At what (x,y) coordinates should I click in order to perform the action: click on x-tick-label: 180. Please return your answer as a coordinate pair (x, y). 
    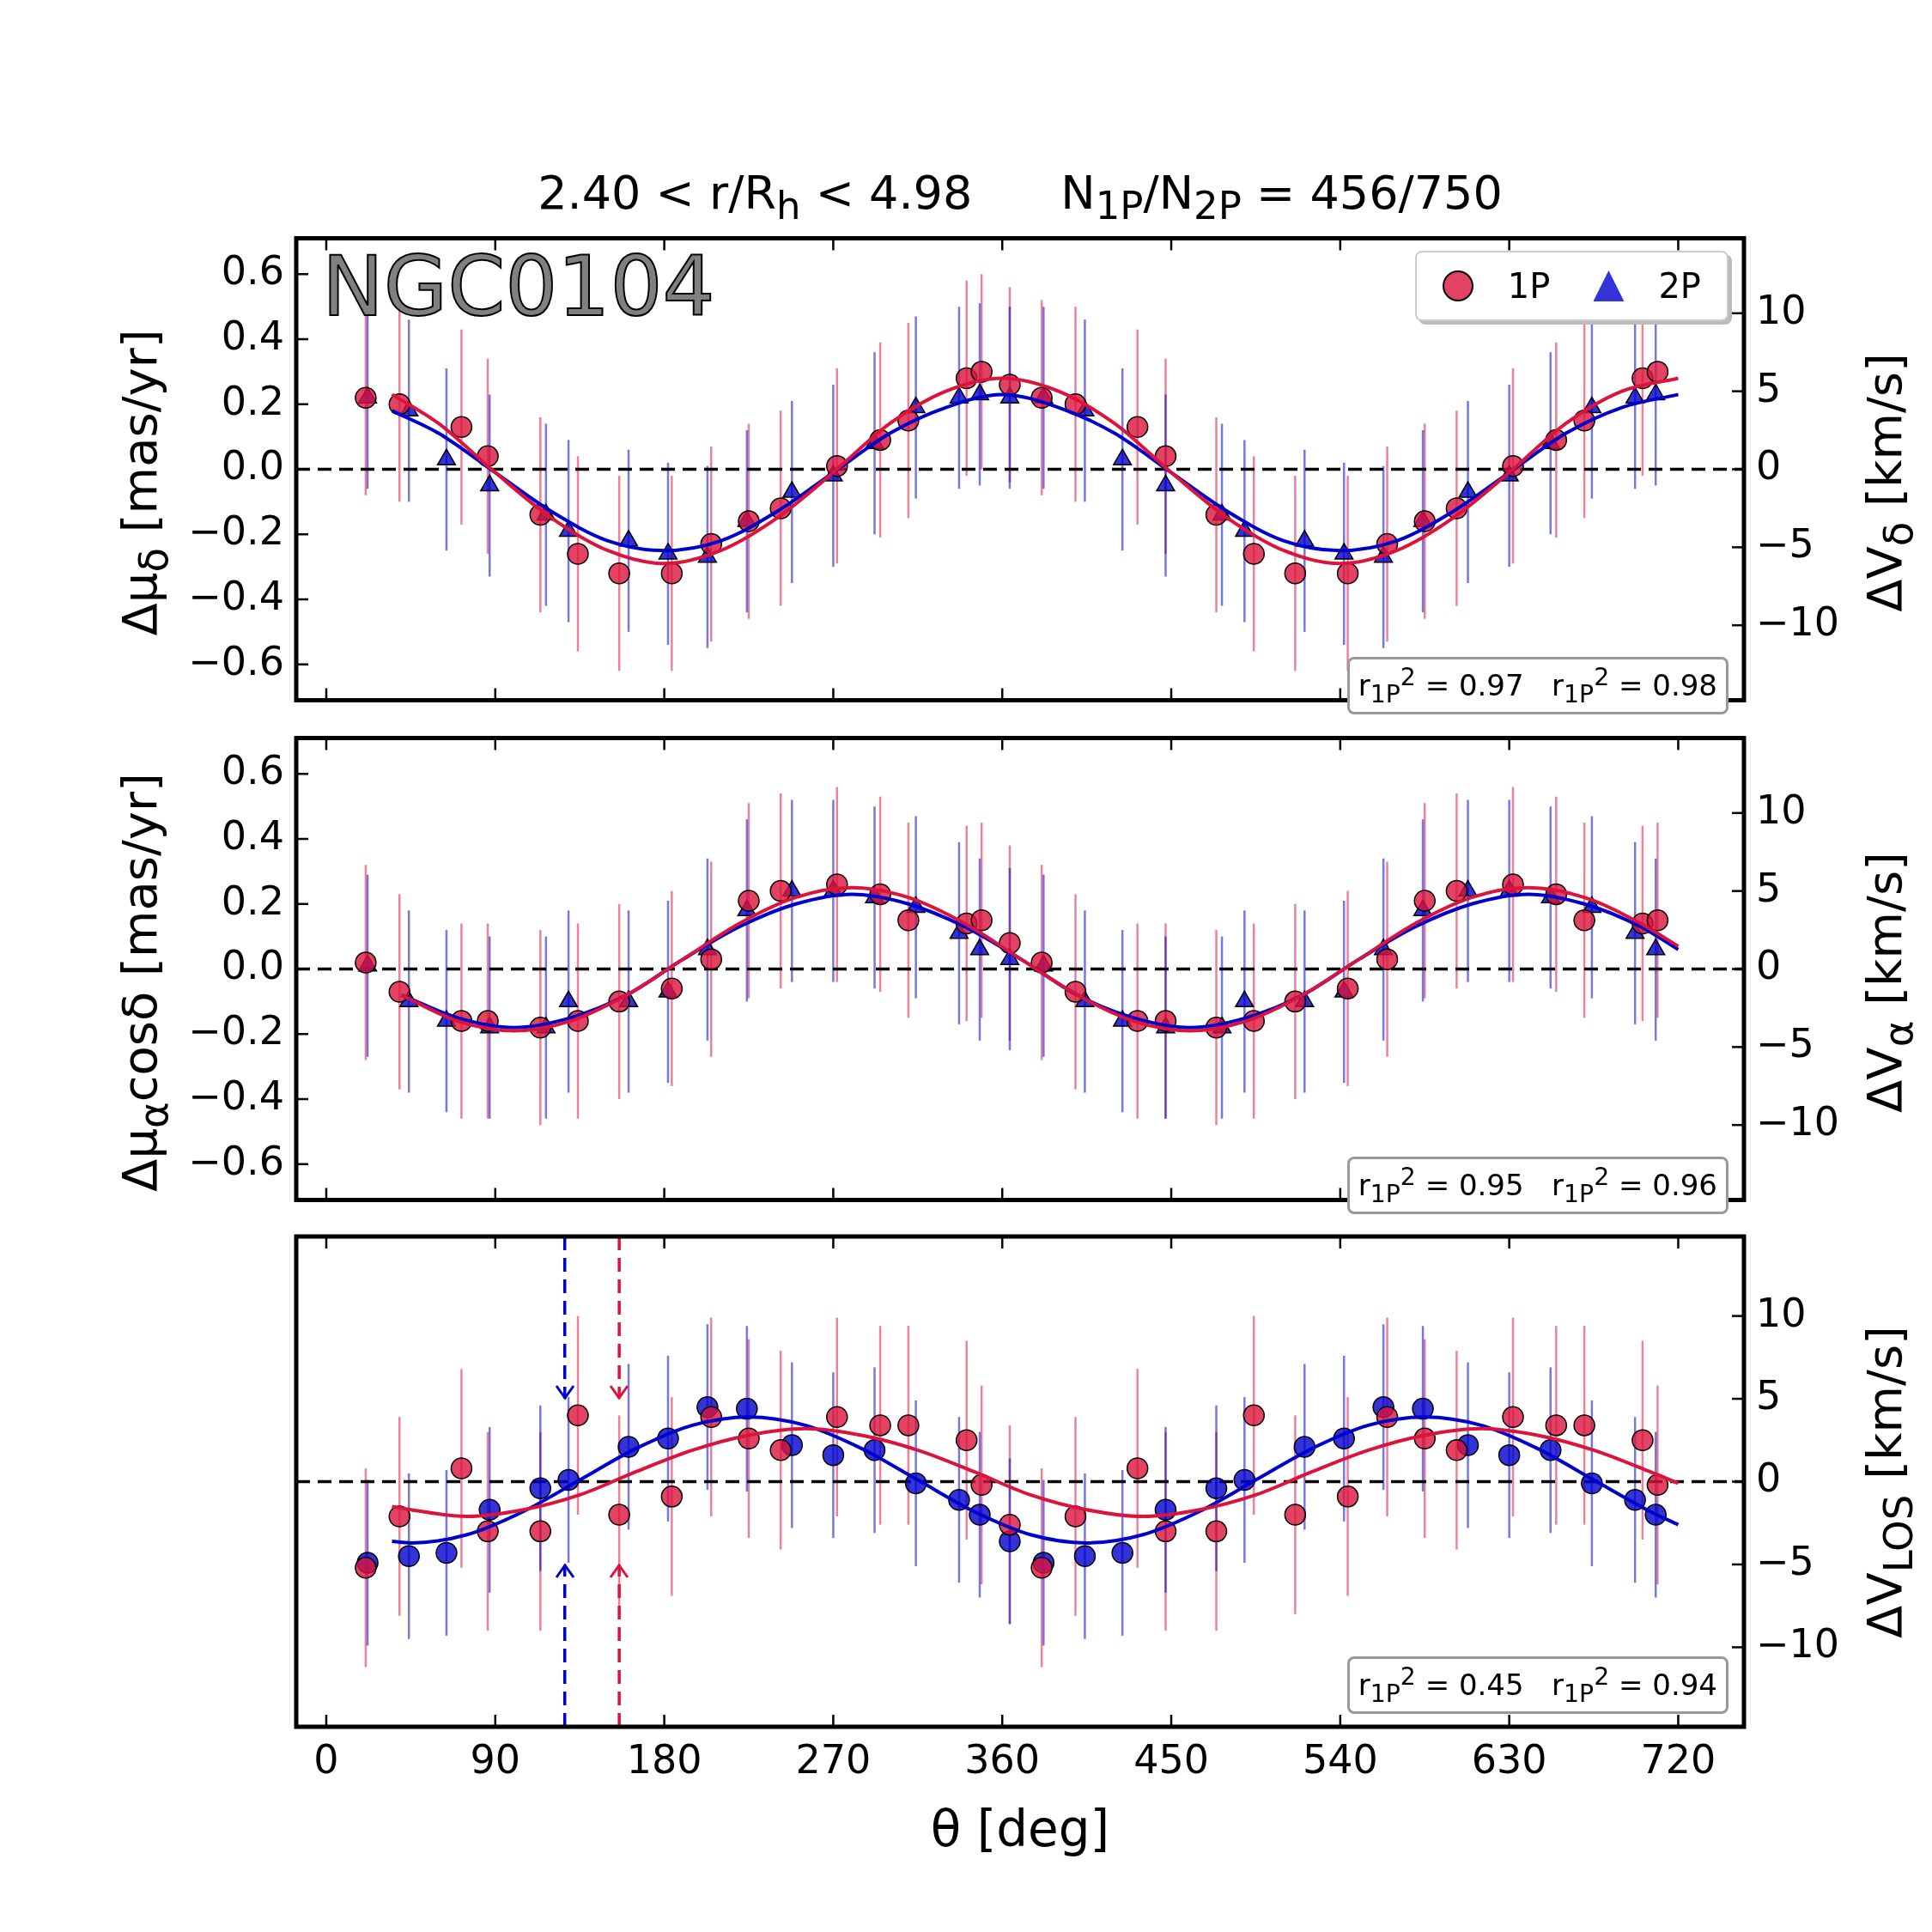
    Looking at the image, I should click on (664, 1759).